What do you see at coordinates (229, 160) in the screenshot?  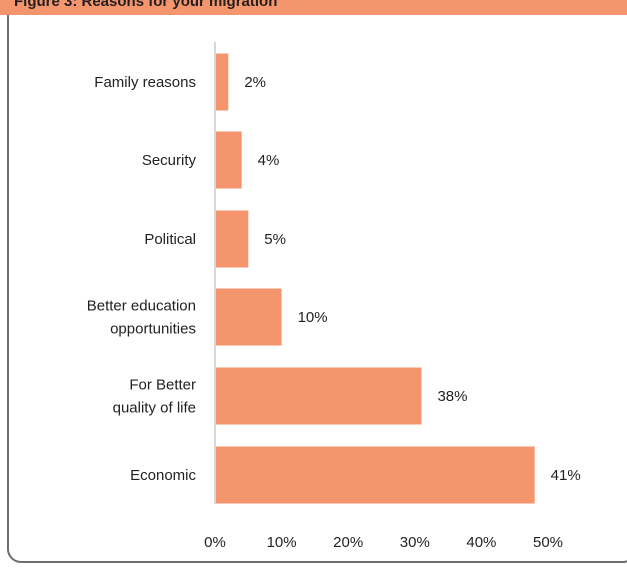 I see `bar-security` at bounding box center [229, 160].